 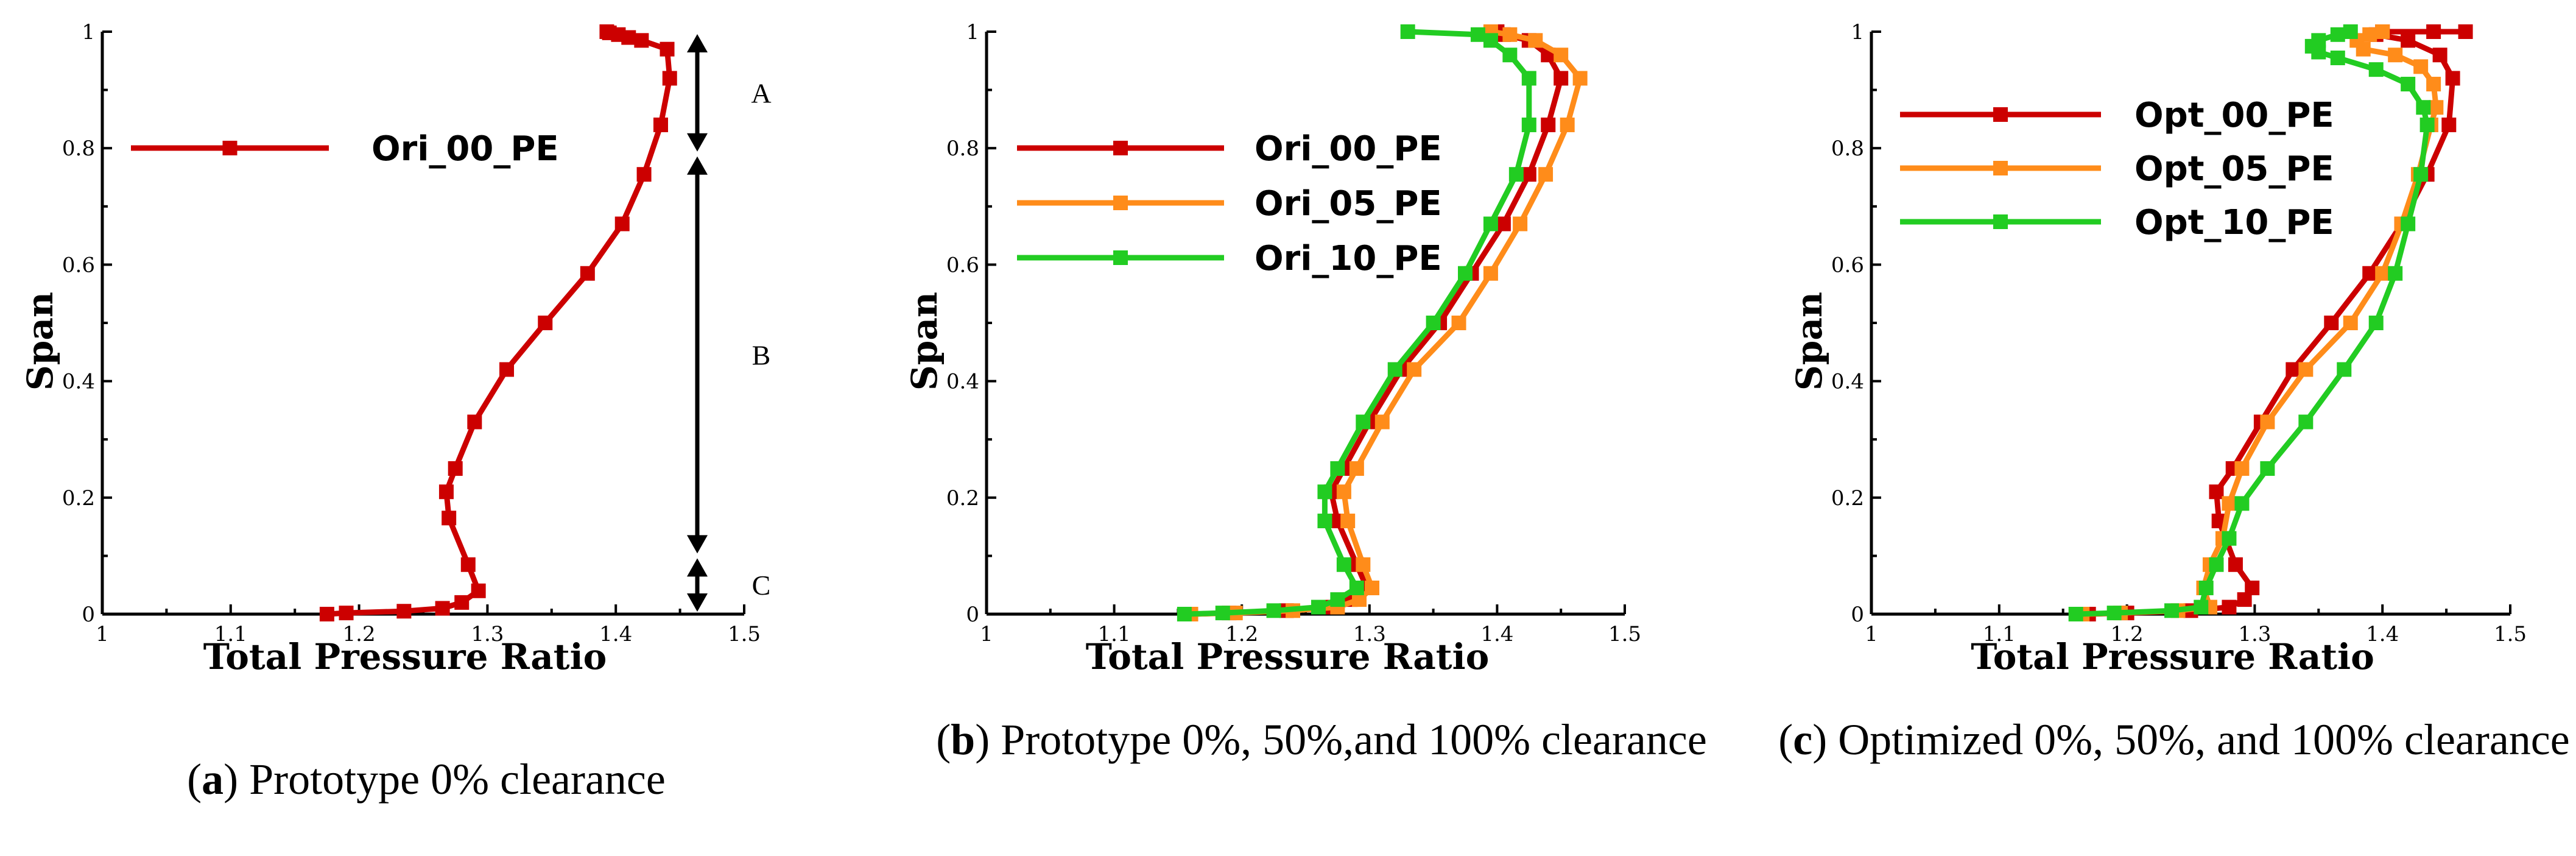 What do you see at coordinates (426, 780) in the screenshot?
I see `panel-caption: (a) Prototype 0% clearance` at bounding box center [426, 780].